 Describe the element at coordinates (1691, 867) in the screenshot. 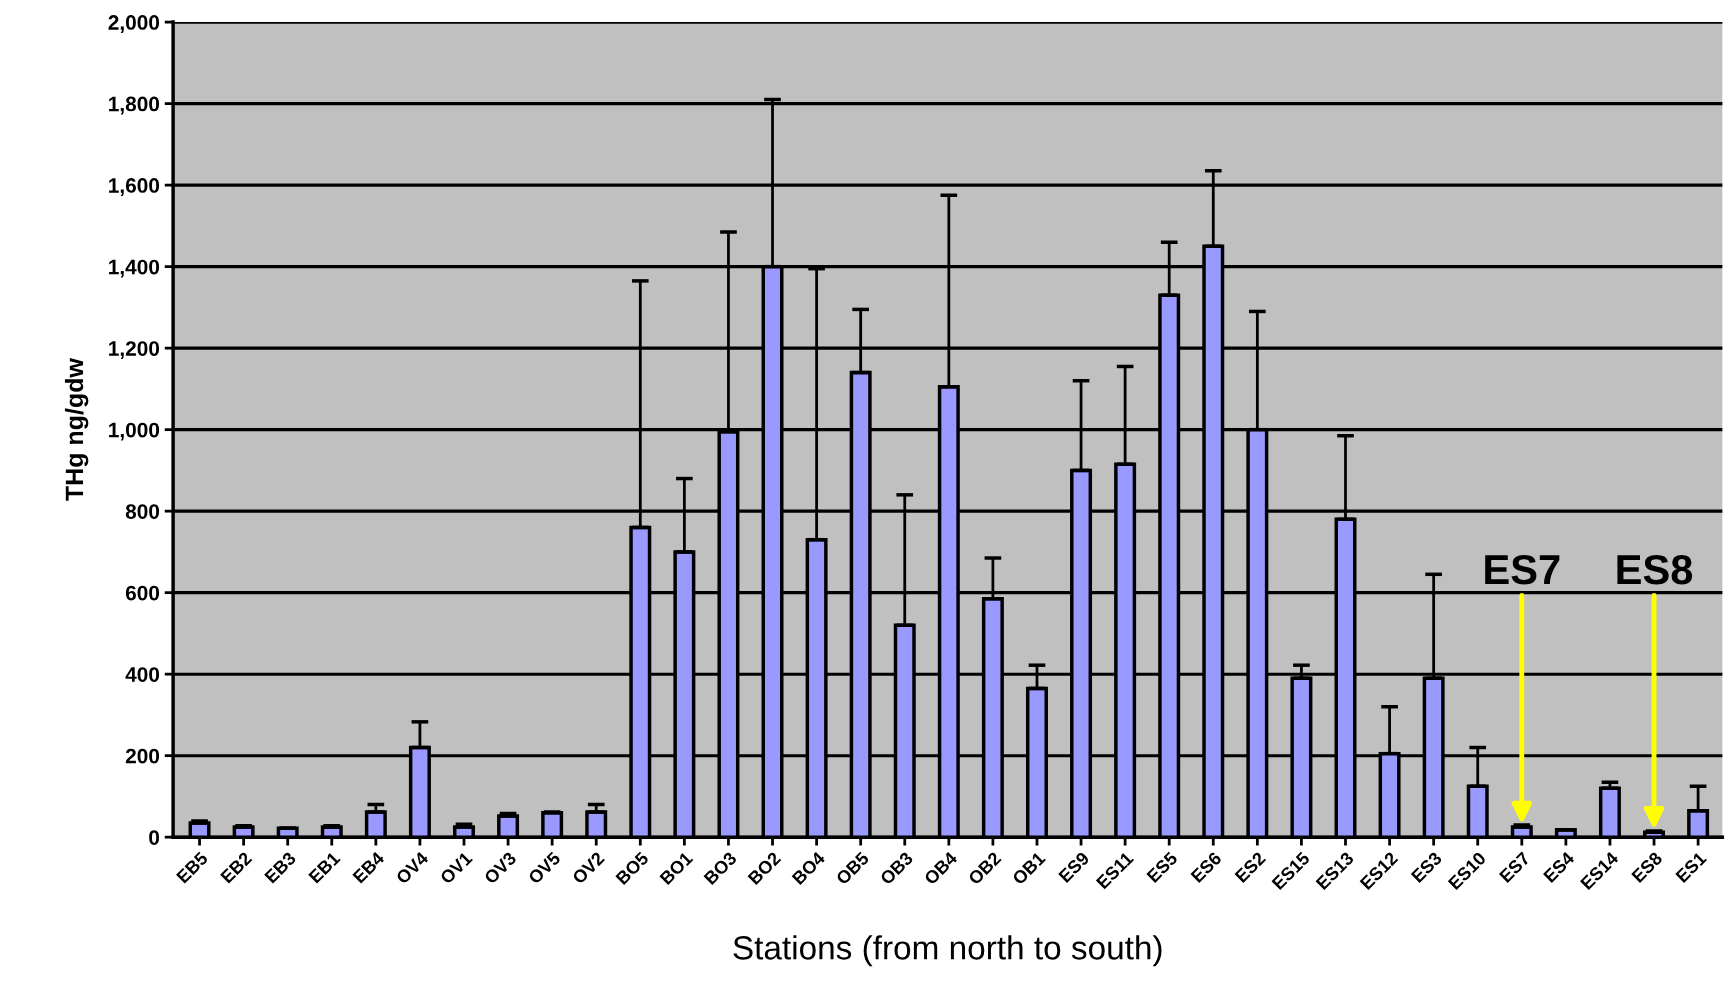

I see `x-tick-label: ES1` at that location.